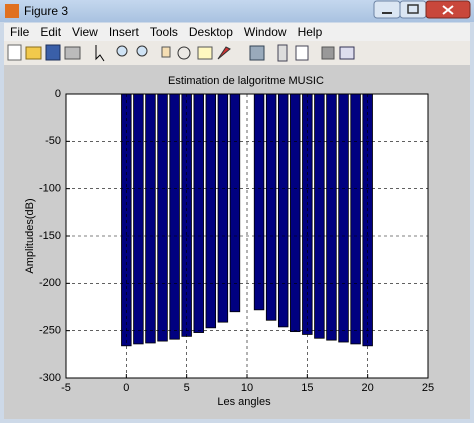  I want to click on save-button, so click(53, 52).